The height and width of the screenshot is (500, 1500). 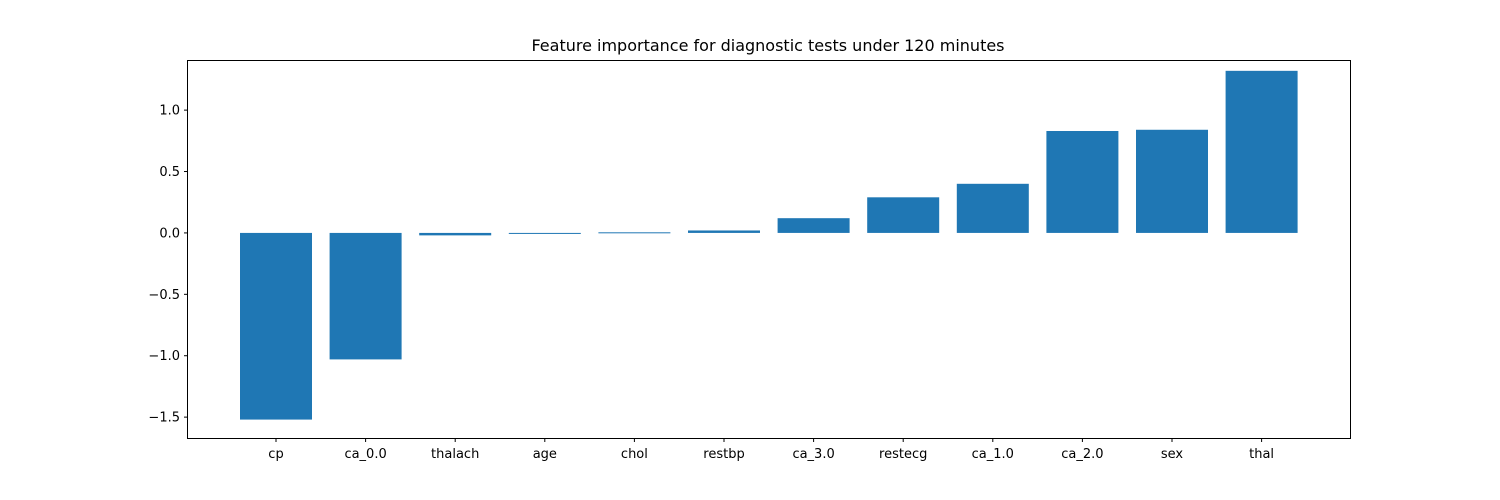 I want to click on bar-restecg, so click(x=903, y=215).